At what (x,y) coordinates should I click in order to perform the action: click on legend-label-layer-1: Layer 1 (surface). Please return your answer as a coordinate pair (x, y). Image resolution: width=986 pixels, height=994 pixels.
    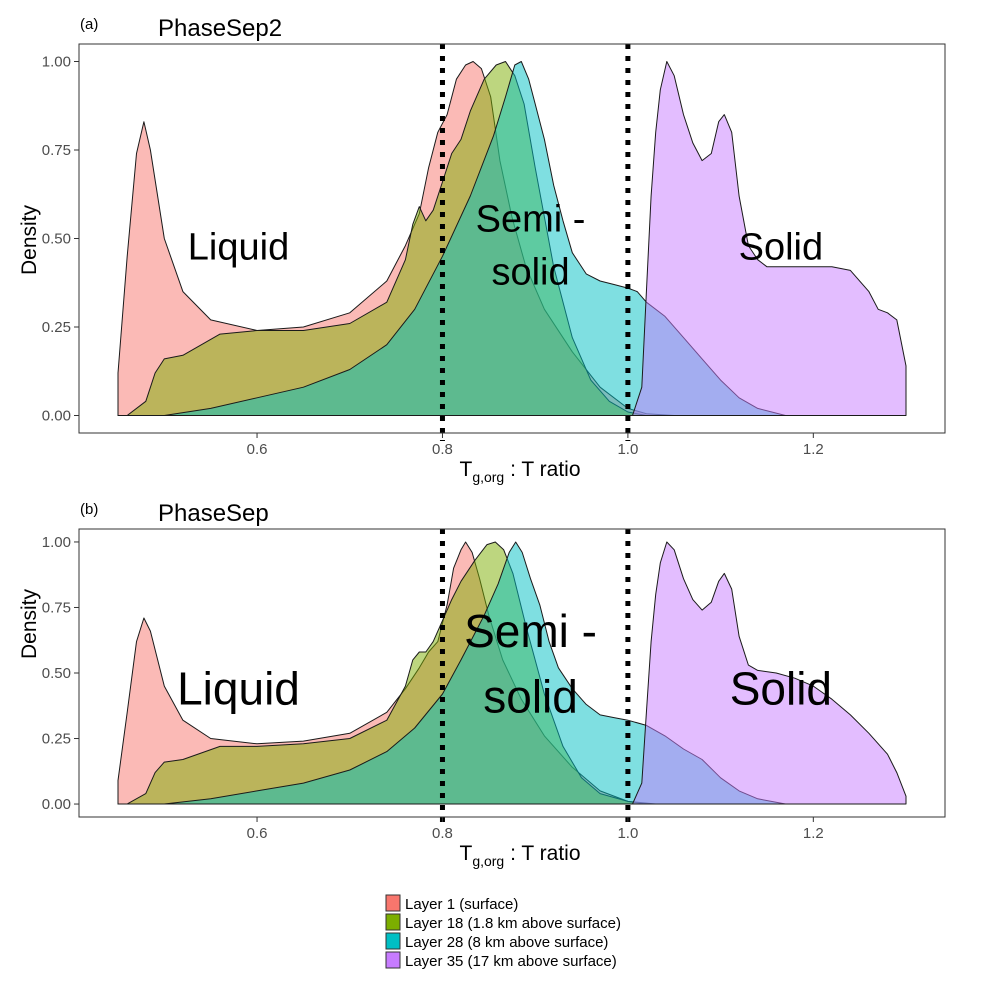
    Looking at the image, I should click on (461, 904).